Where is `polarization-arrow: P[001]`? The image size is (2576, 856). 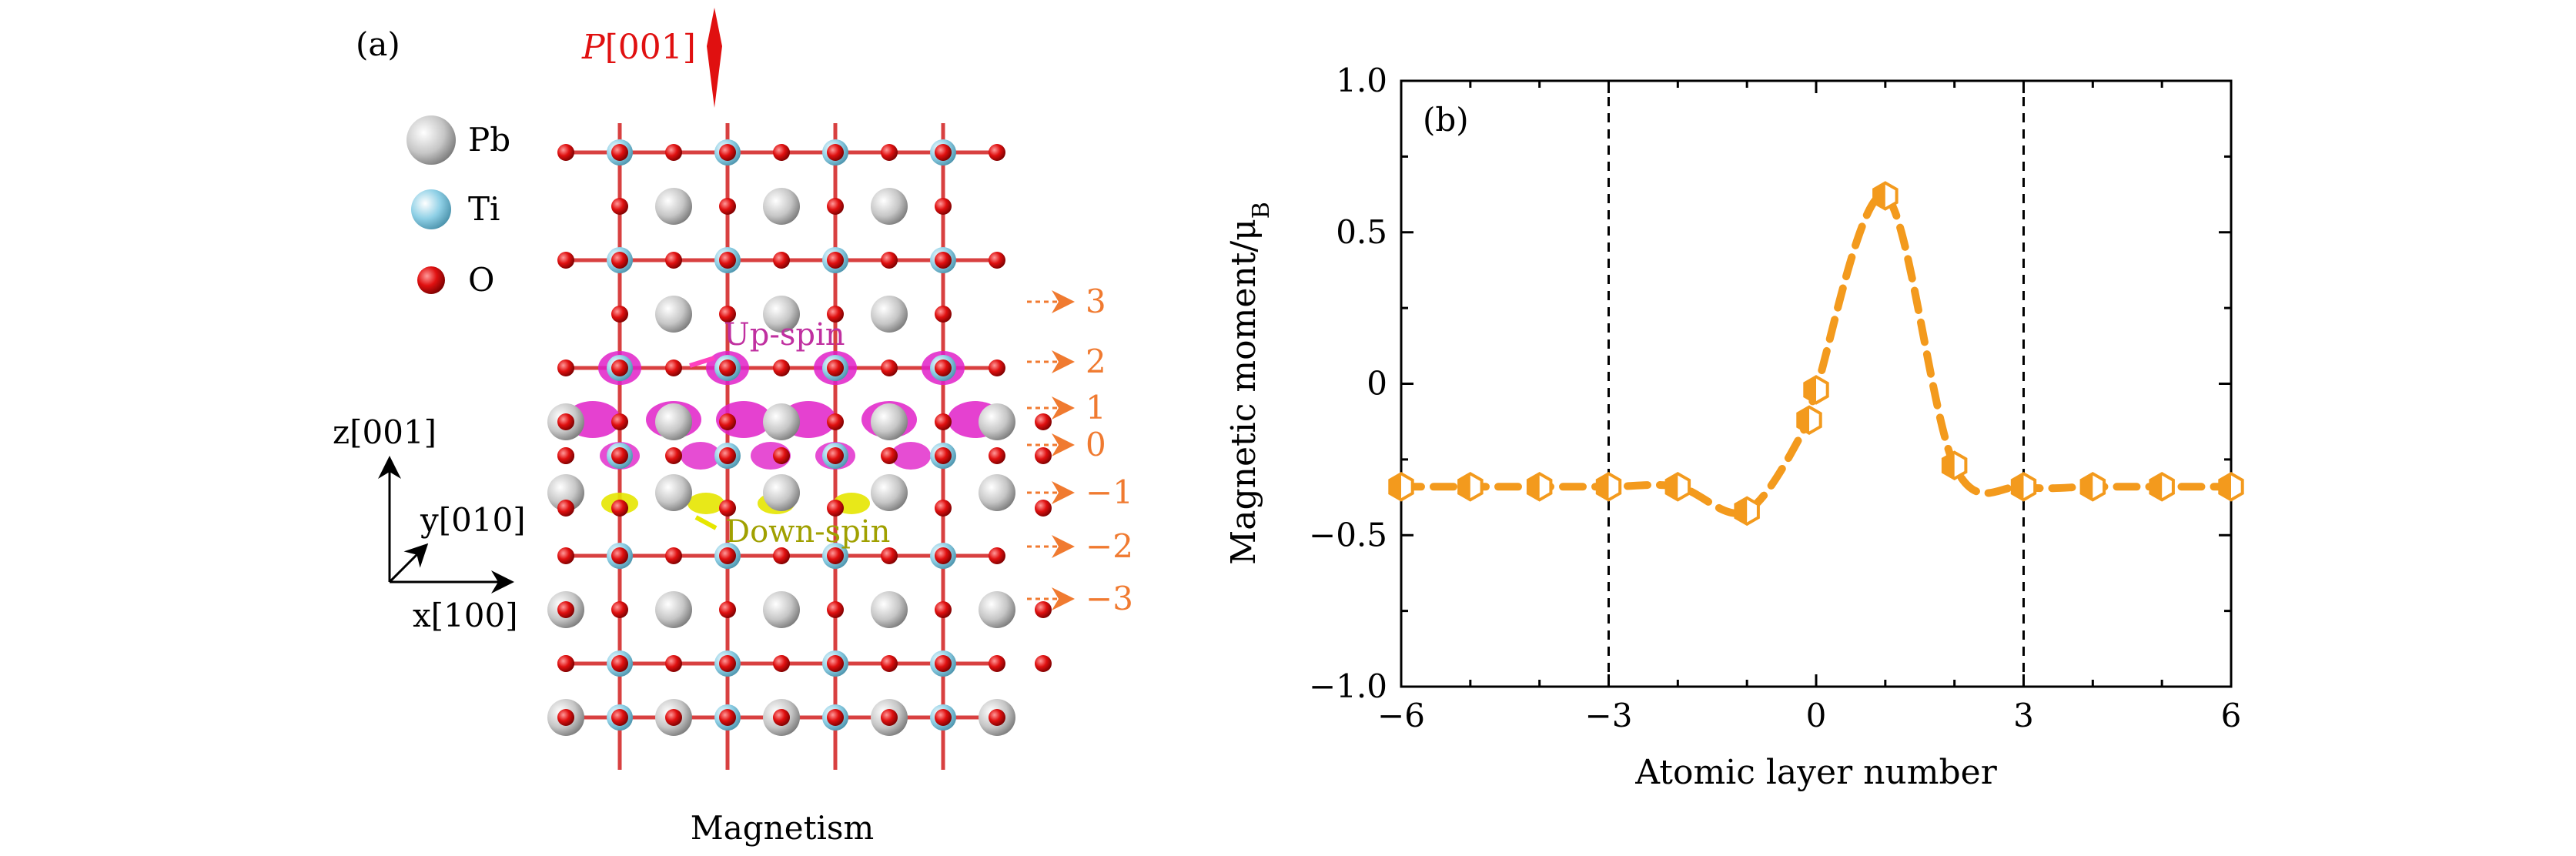
polarization-arrow: P[001] is located at coordinates (651, 58).